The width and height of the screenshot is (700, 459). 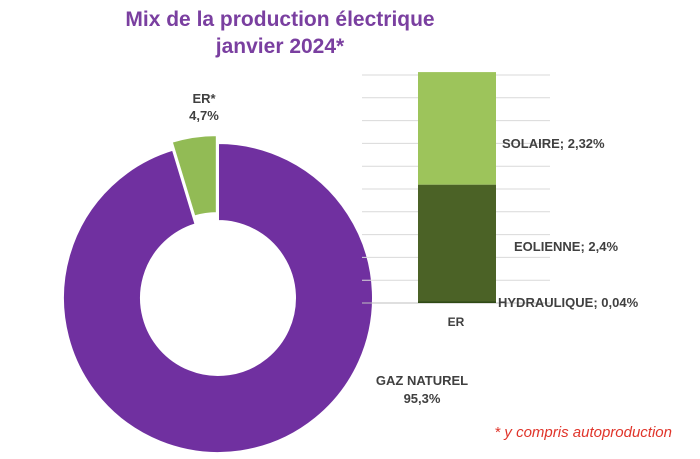 I want to click on bar-segment-solaire, so click(x=457, y=128).